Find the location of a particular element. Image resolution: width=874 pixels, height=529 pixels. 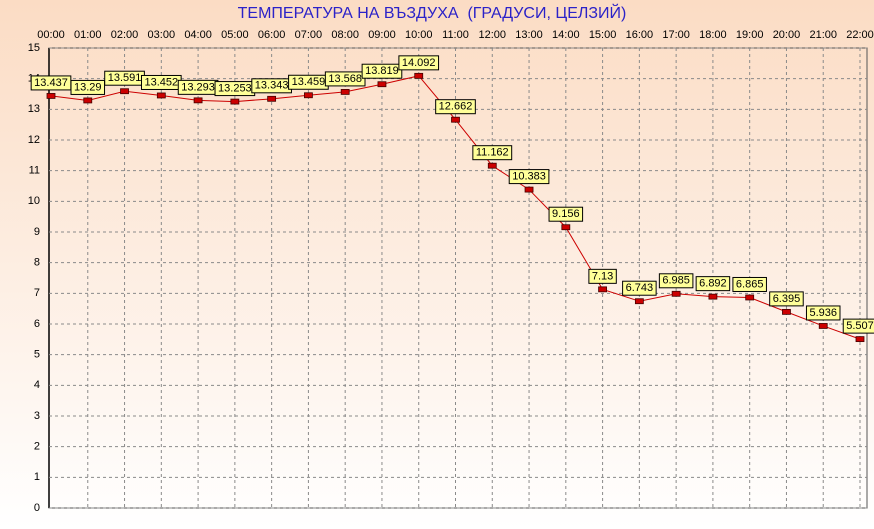

x-tick-label: 18:00 is located at coordinates (713, 35).